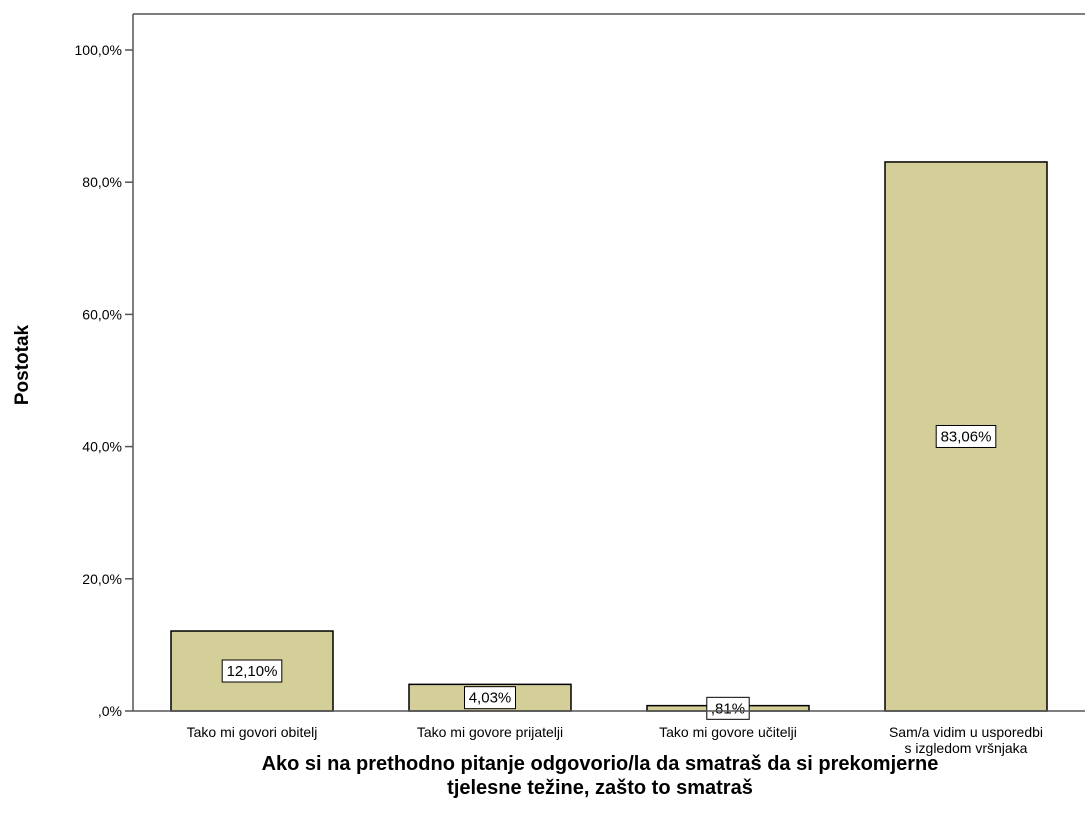 Image resolution: width=1085 pixels, height=833 pixels. What do you see at coordinates (966, 748) in the screenshot?
I see `x-tick-label: s izgledom vršnjaka` at bounding box center [966, 748].